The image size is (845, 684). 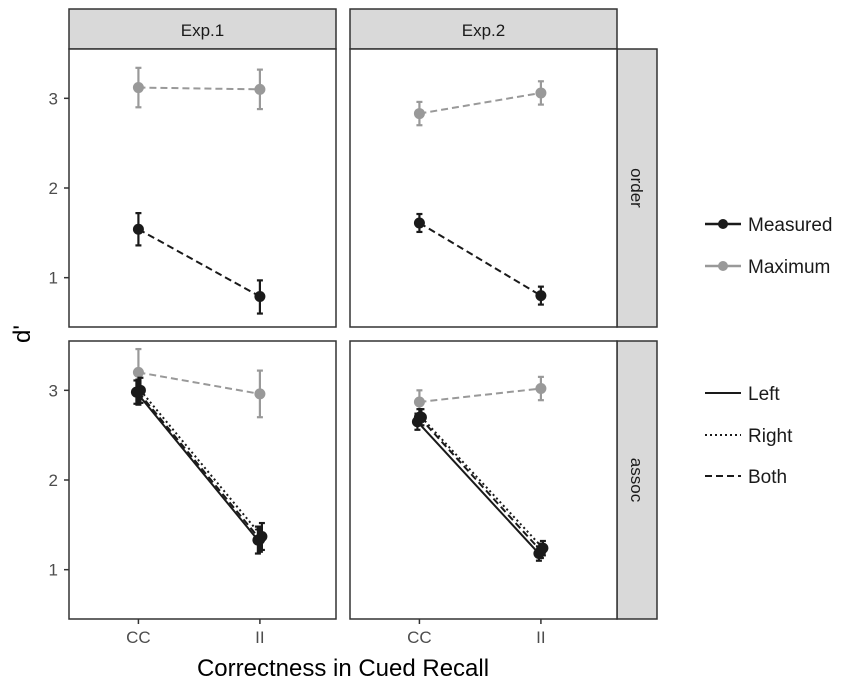 I want to click on strip-label-col-0: Exp.1, so click(x=202, y=30).